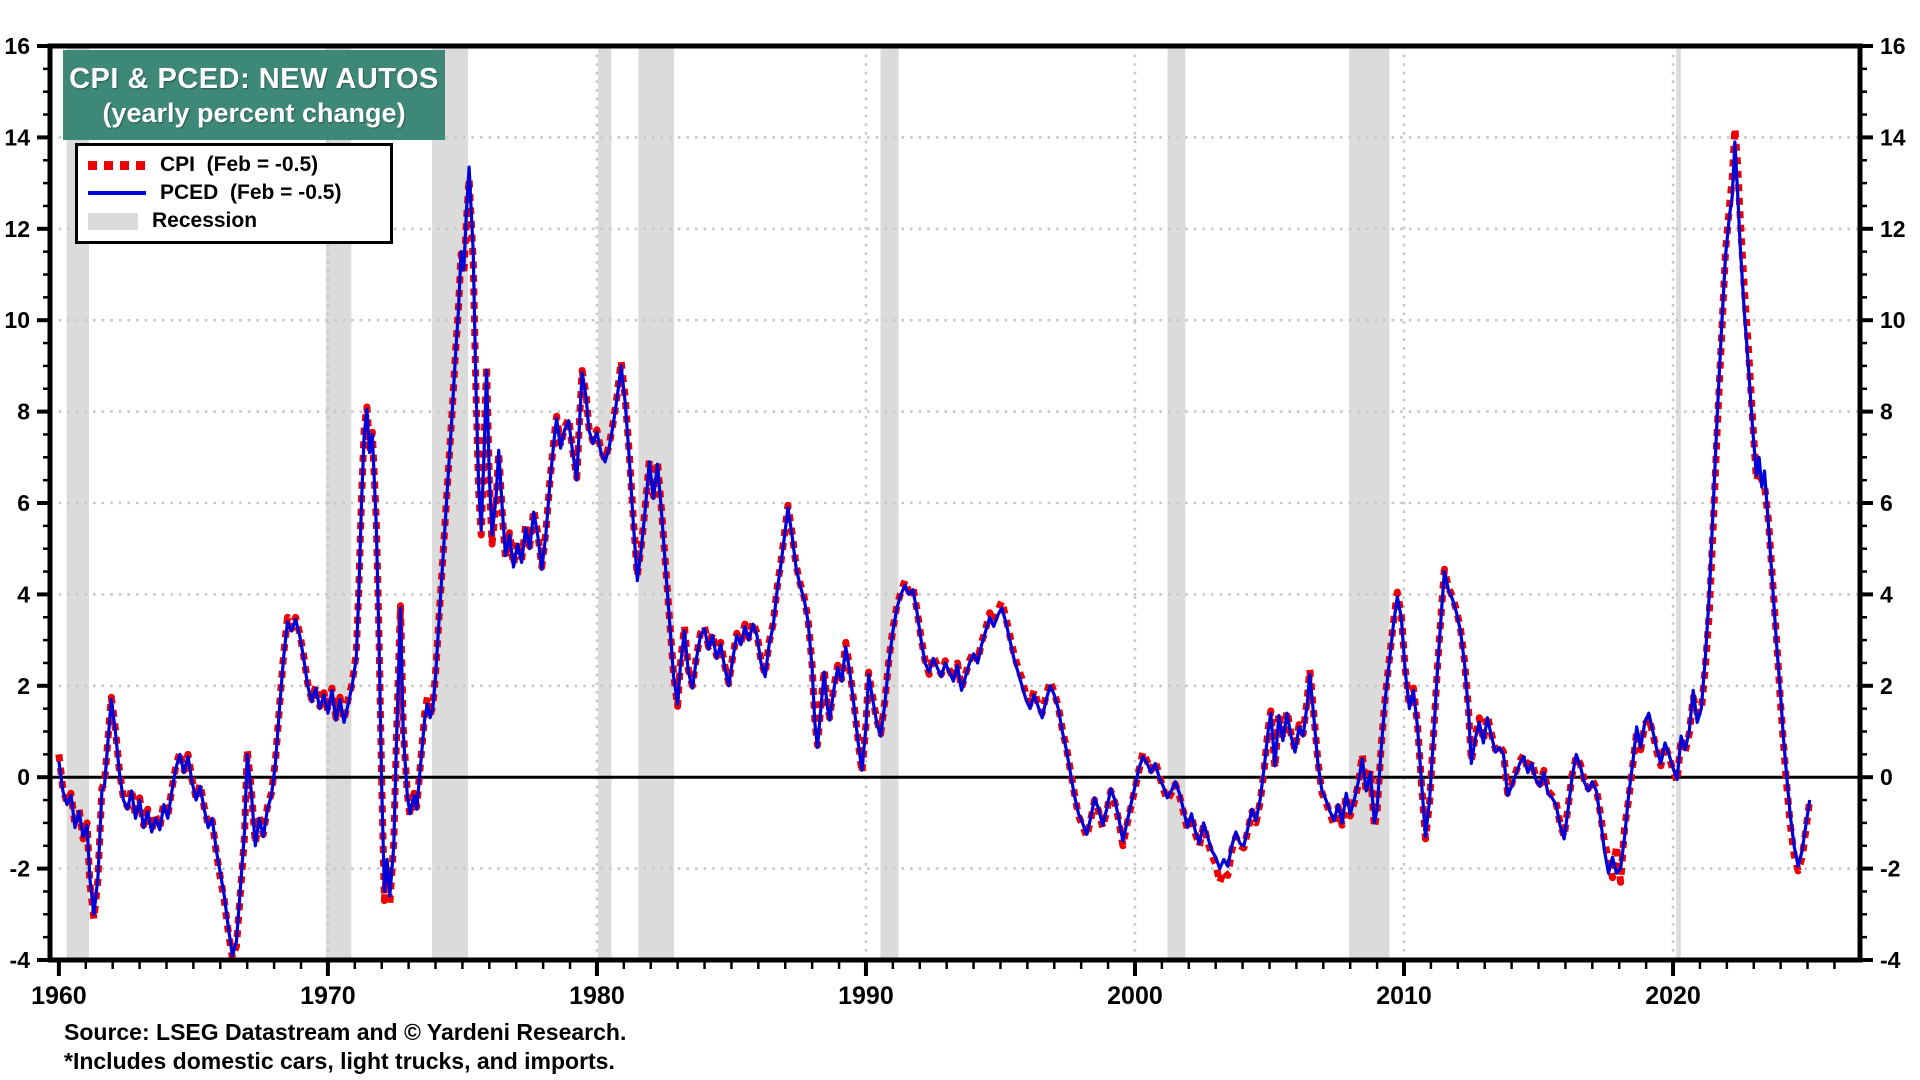 Image resolution: width=1920 pixels, height=1080 pixels. I want to click on x-axis-label: 1970, so click(328, 996).